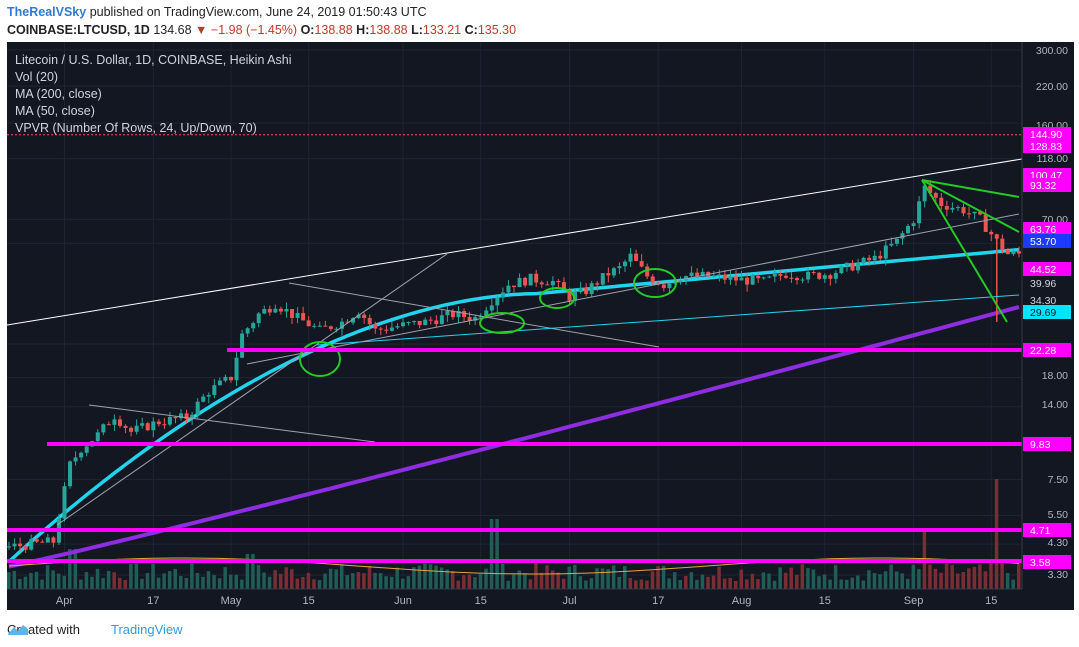  I want to click on legend-vpvr: VPVR (Number Of Rows, 24, Up/Down, 70), so click(136, 128).